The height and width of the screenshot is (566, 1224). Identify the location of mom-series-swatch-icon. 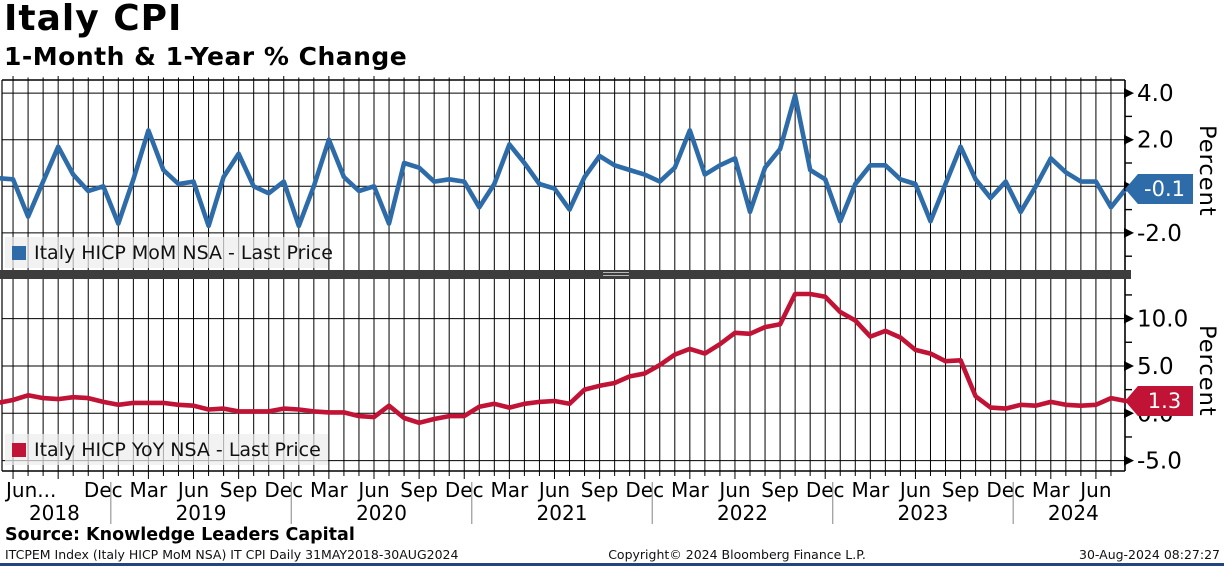
(19, 252).